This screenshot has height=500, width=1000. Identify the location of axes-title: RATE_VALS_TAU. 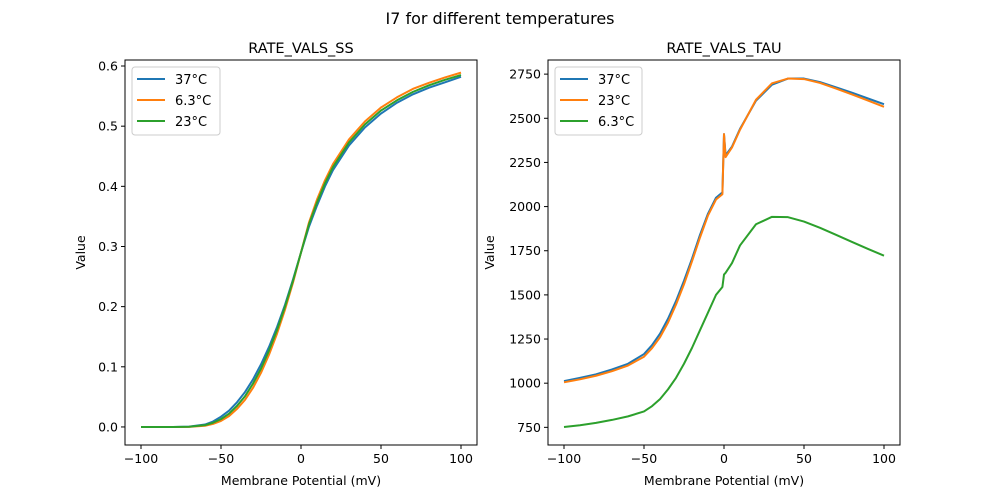
(723, 49).